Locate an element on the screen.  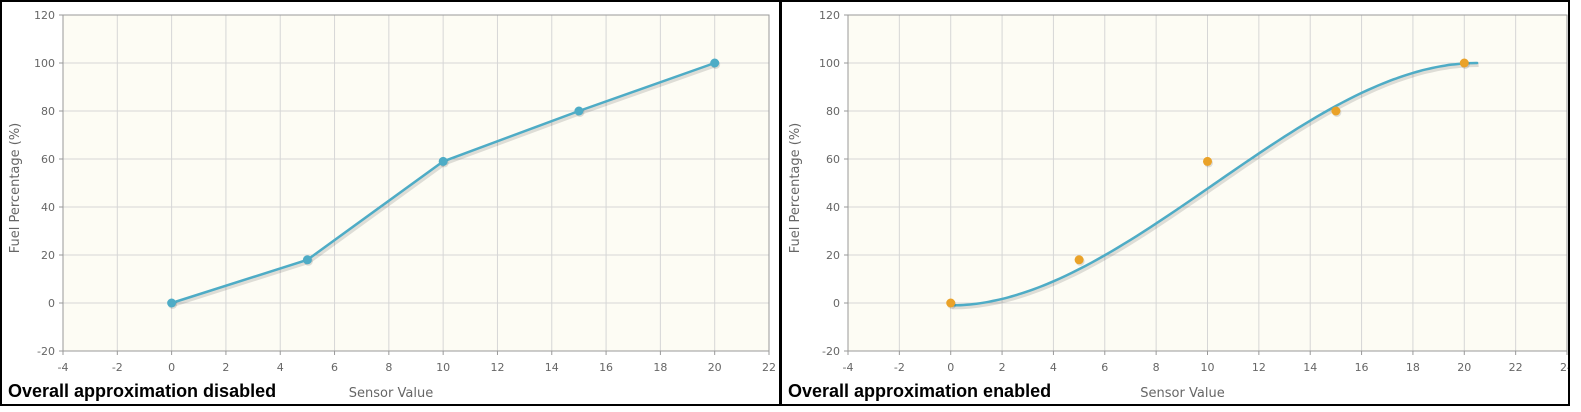
chart-caption: Overall approximation enabled is located at coordinates (920, 391).